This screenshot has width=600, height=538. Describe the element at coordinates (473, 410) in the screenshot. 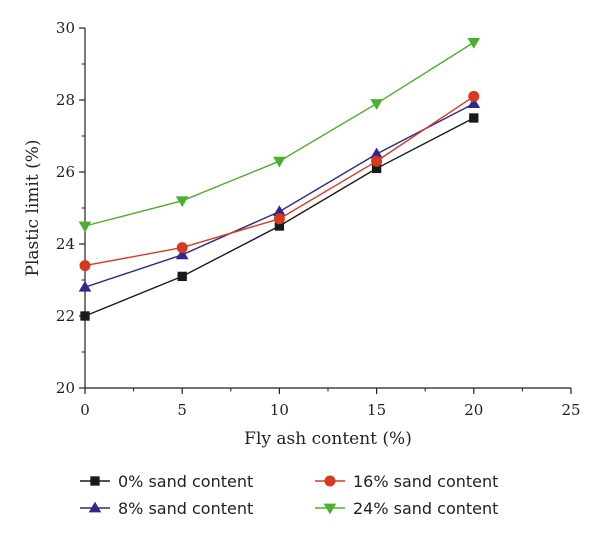

I see `x-tick-label: 20` at that location.